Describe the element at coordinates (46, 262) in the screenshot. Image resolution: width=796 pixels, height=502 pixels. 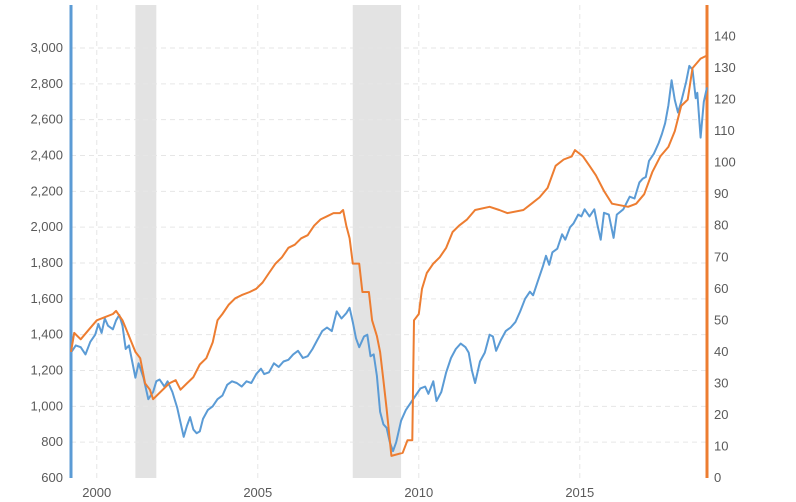
I see `left-tick-label: 1,800` at that location.